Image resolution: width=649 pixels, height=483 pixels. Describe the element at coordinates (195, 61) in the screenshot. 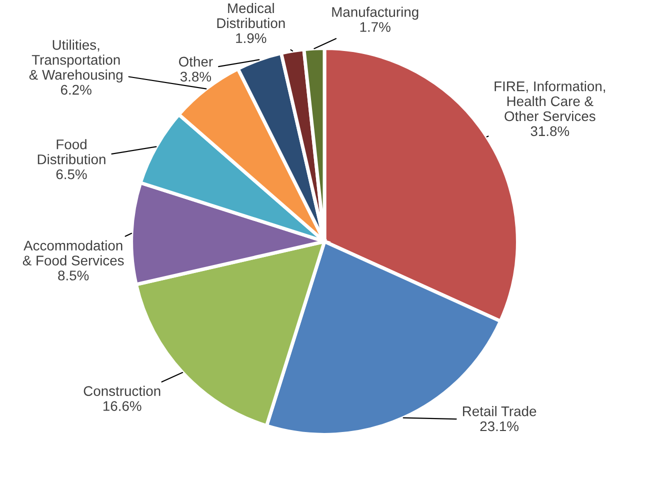

I see `slice-label: Other` at that location.